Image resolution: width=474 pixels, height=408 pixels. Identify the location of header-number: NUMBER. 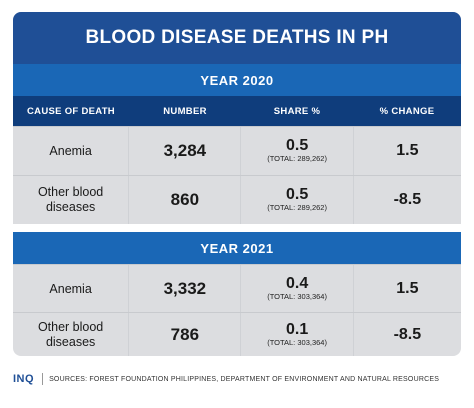
(185, 111).